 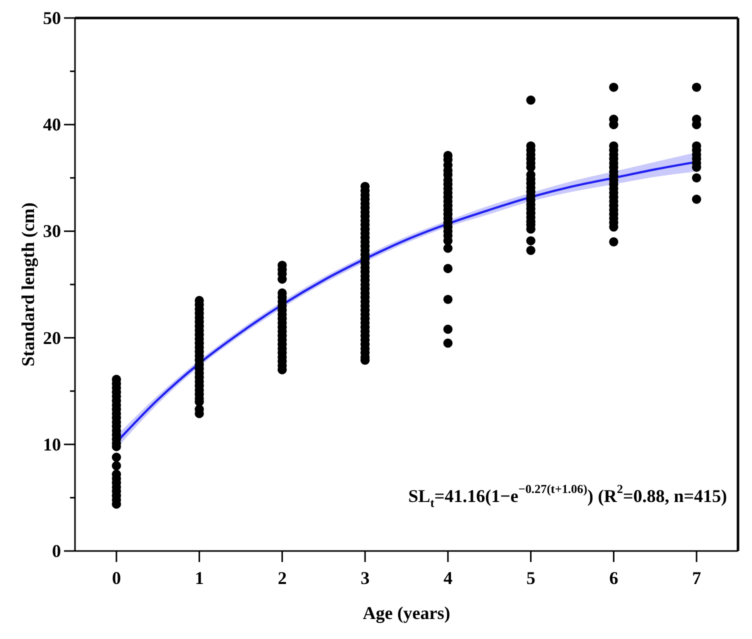 What do you see at coordinates (116, 578) in the screenshot?
I see `x-tick-label: 0` at bounding box center [116, 578].